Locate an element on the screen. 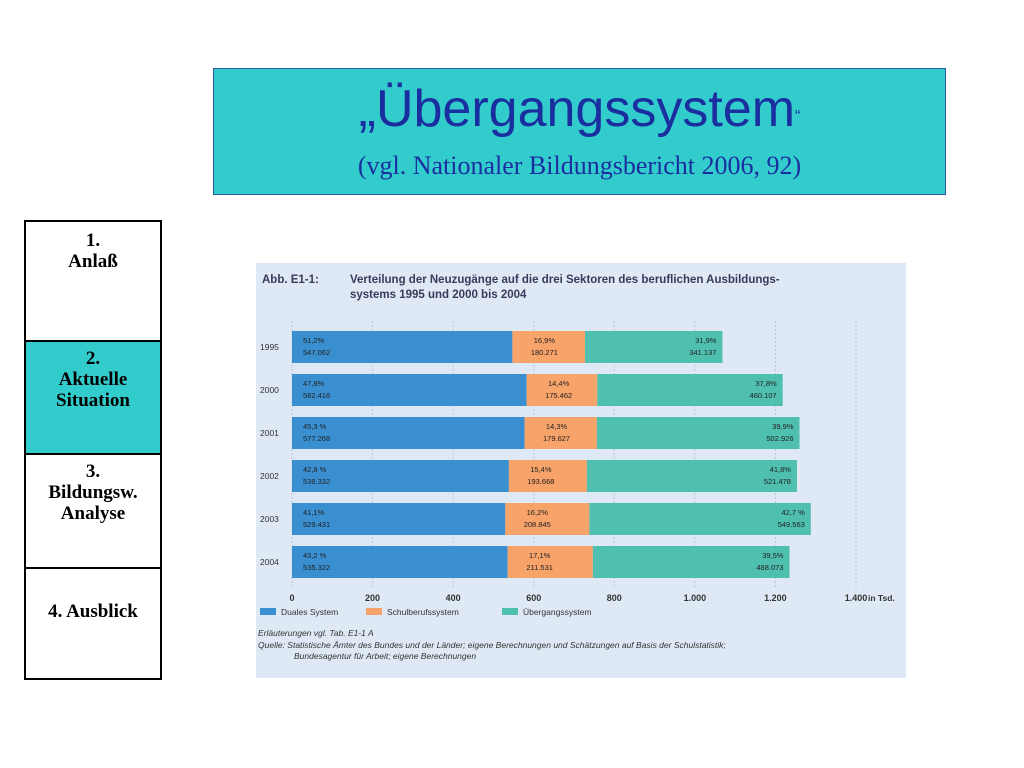 This screenshot has height=768, width=1024. legend-label: Schulberufssystem is located at coordinates (423, 612).